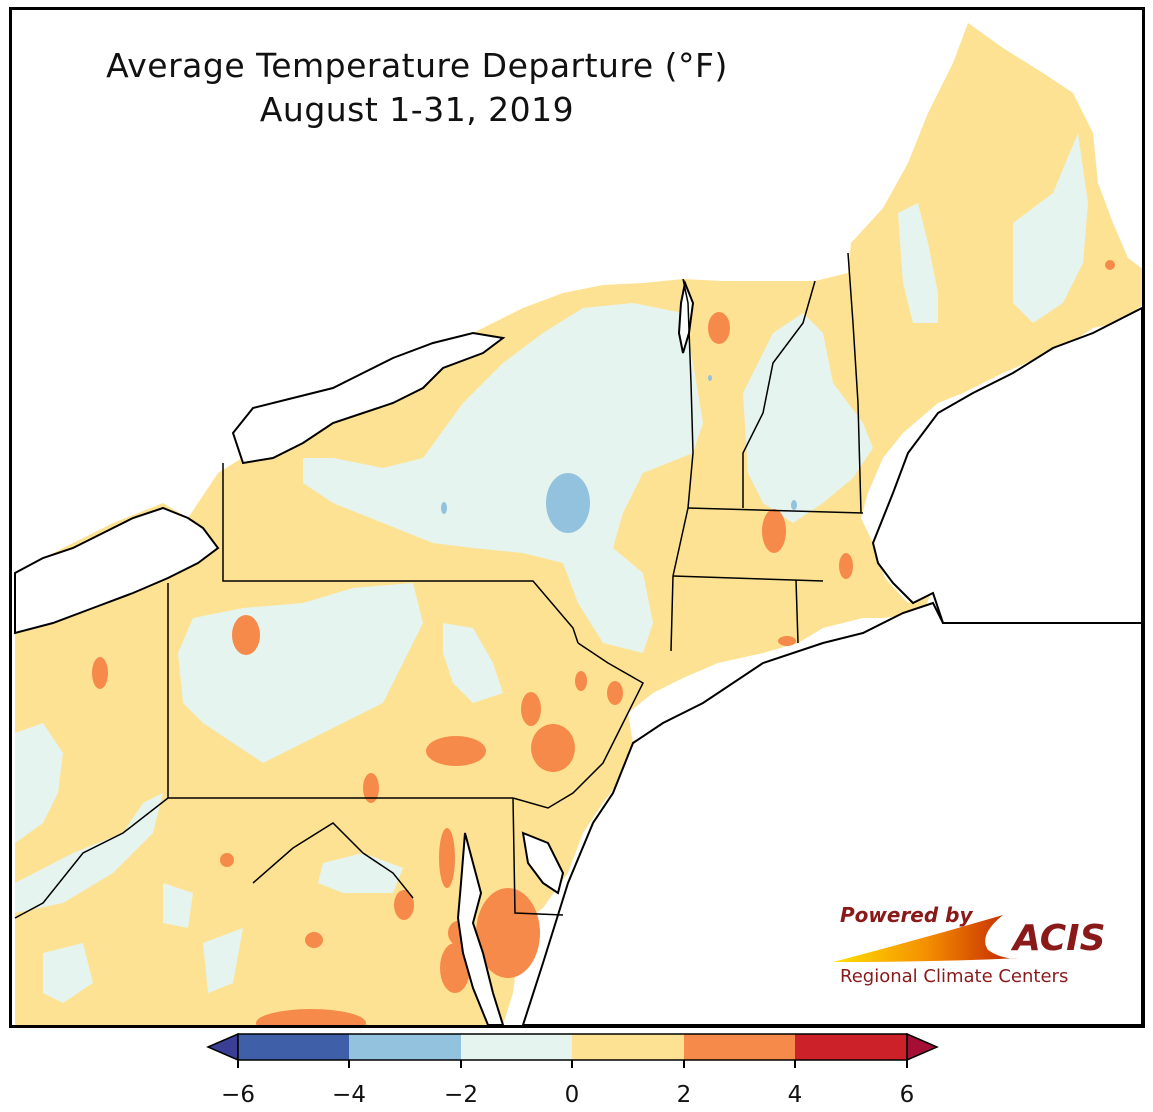 The height and width of the screenshot is (1112, 1153). I want to click on ma-north-border, so click(775, 510).